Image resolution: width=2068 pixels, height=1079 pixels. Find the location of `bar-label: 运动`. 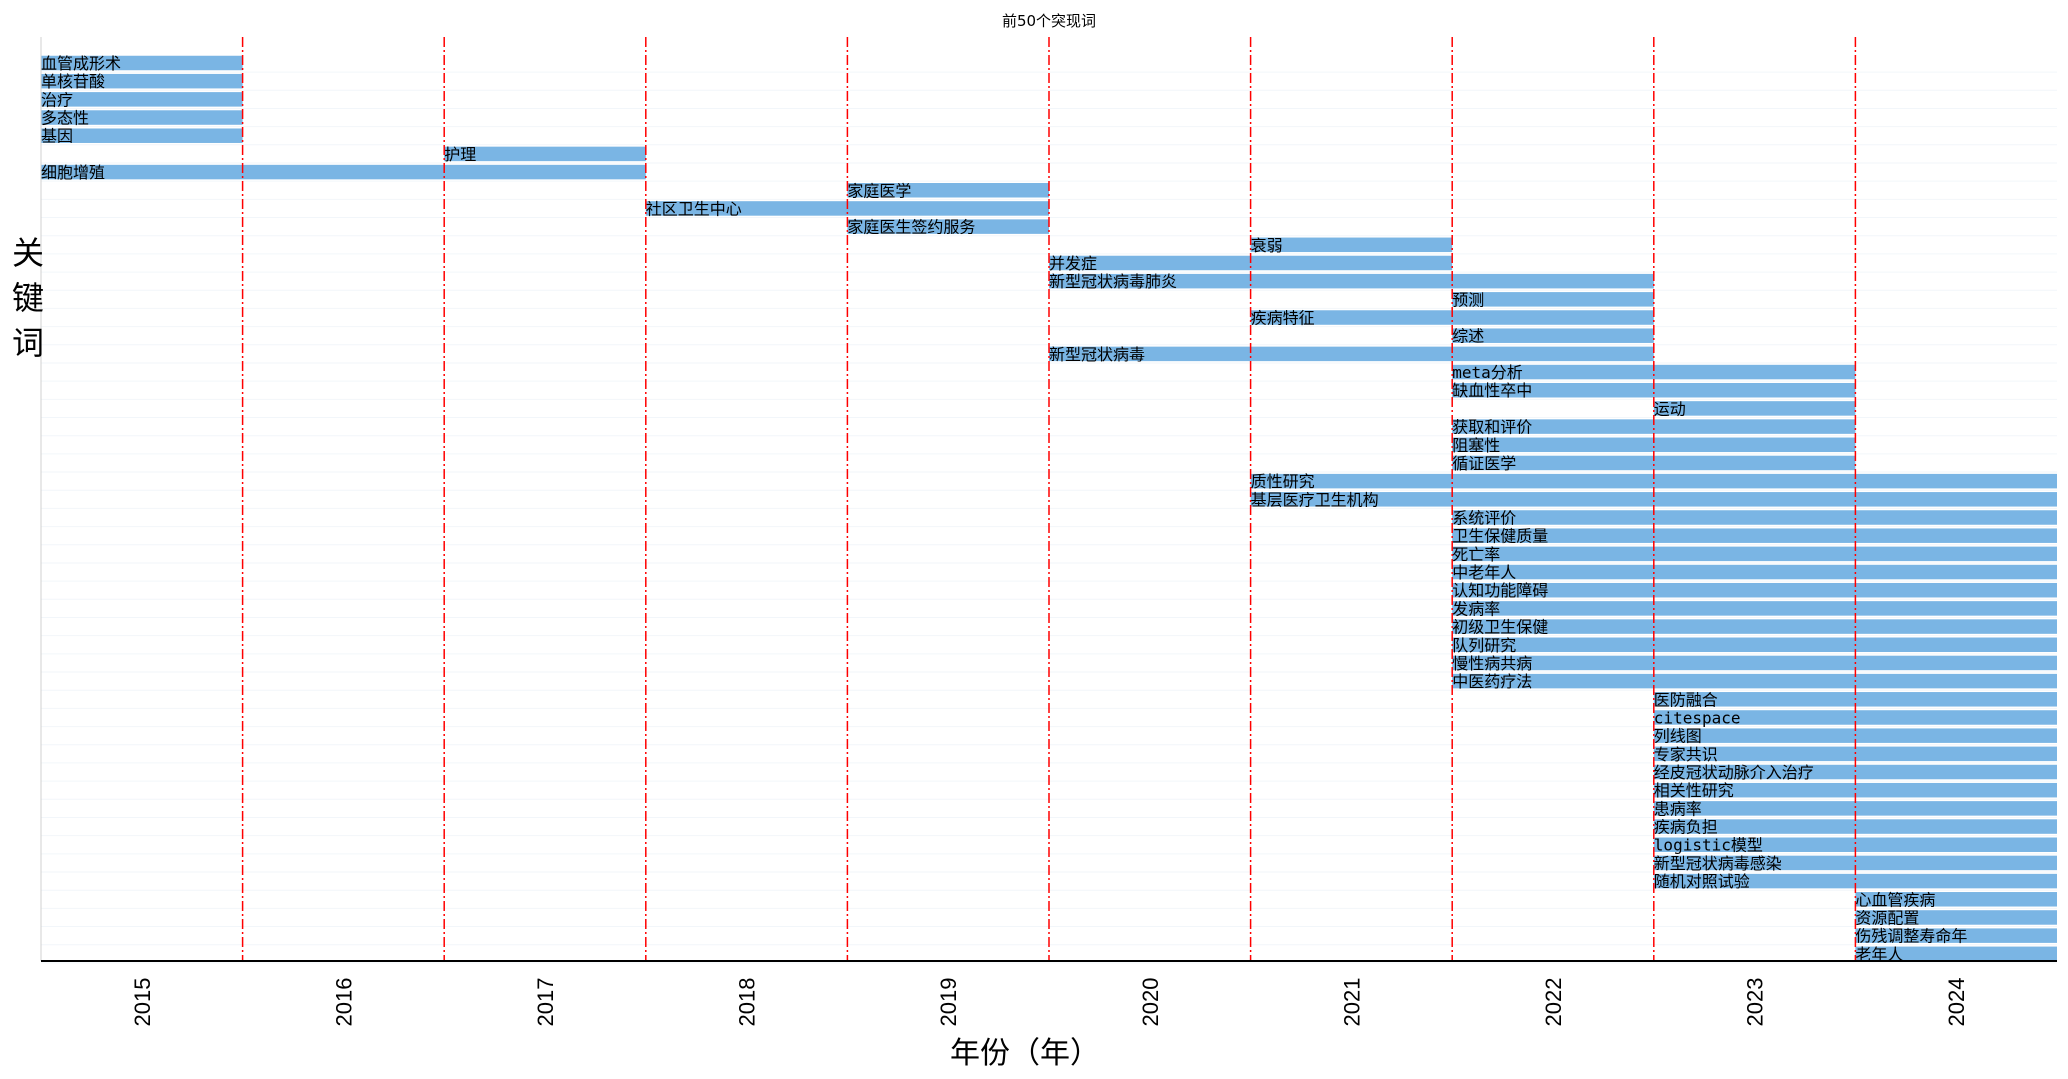

bar-label: 运动 is located at coordinates (1670, 408).